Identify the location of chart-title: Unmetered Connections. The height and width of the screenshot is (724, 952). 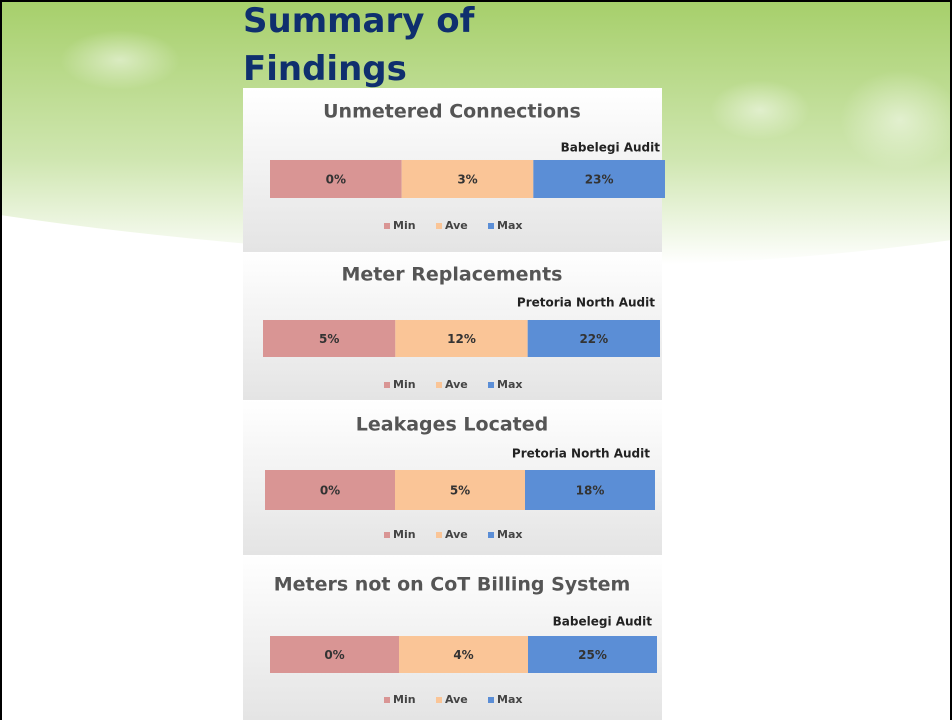
(452, 112).